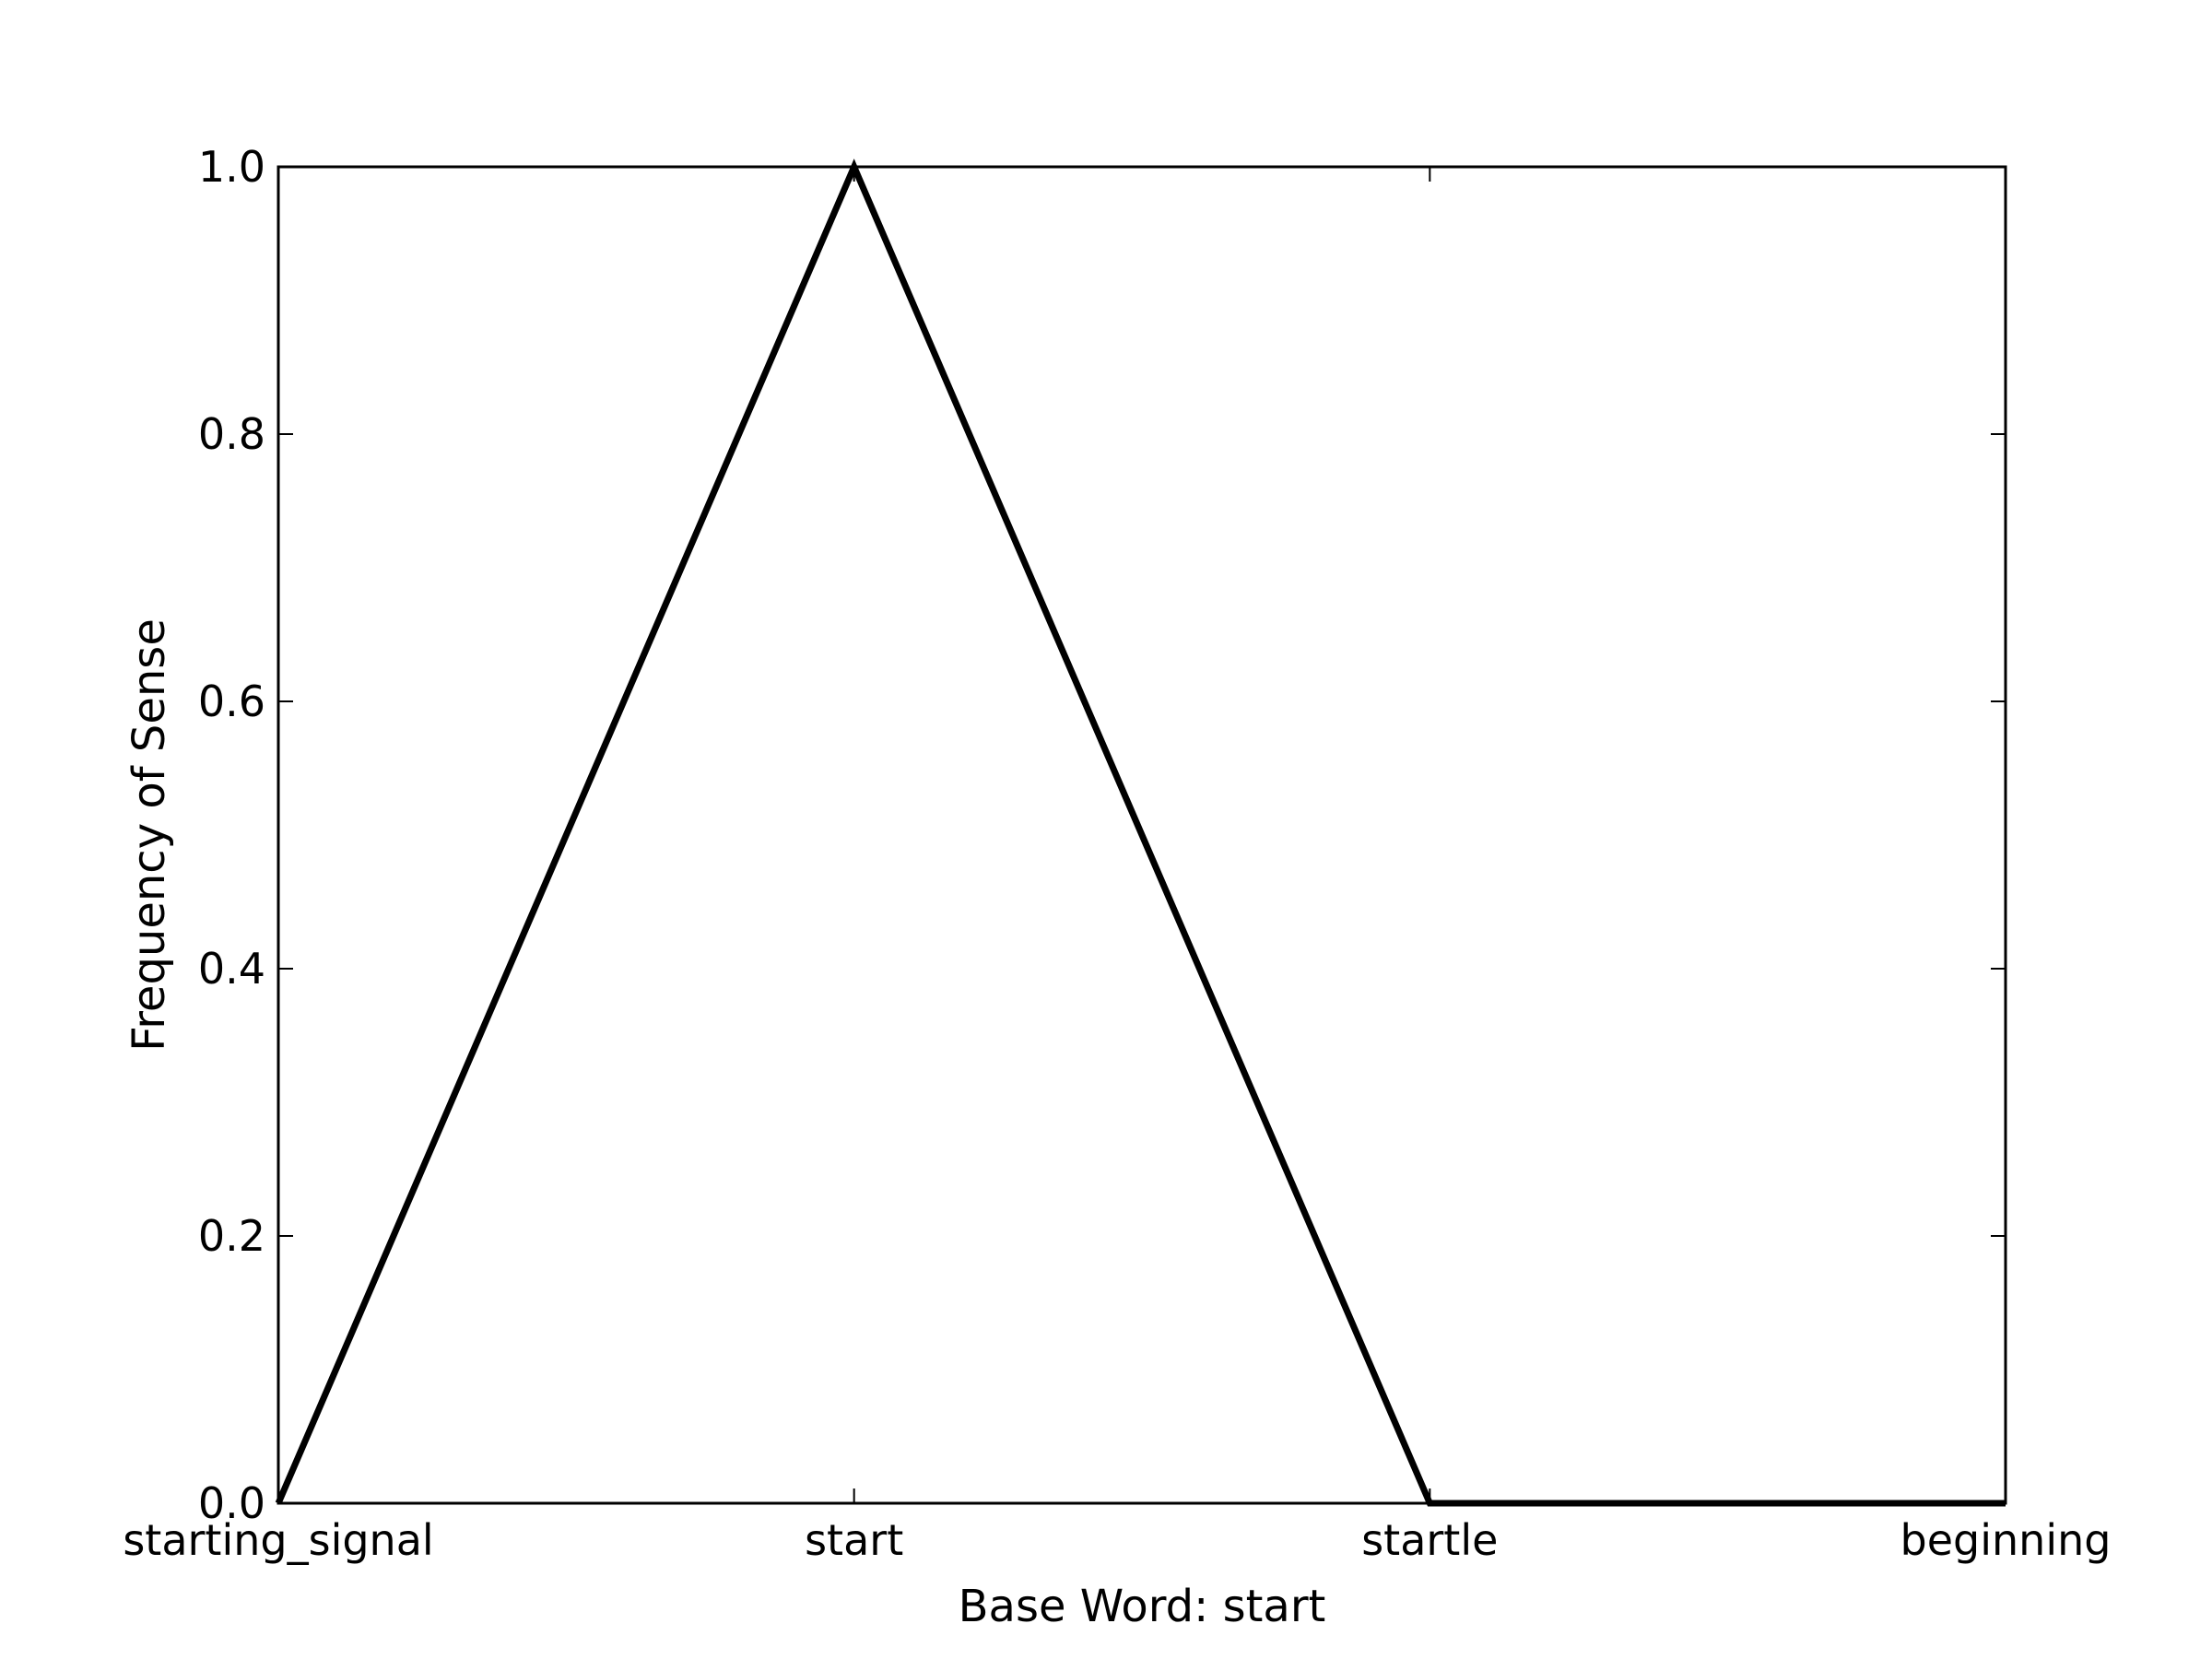  Describe the element at coordinates (2006, 1540) in the screenshot. I see `x-tick-label: beginning` at that location.